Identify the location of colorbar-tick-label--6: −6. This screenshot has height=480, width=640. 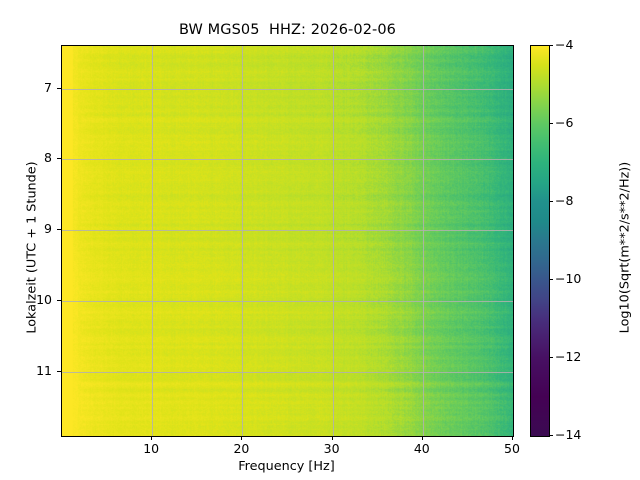
(564, 122).